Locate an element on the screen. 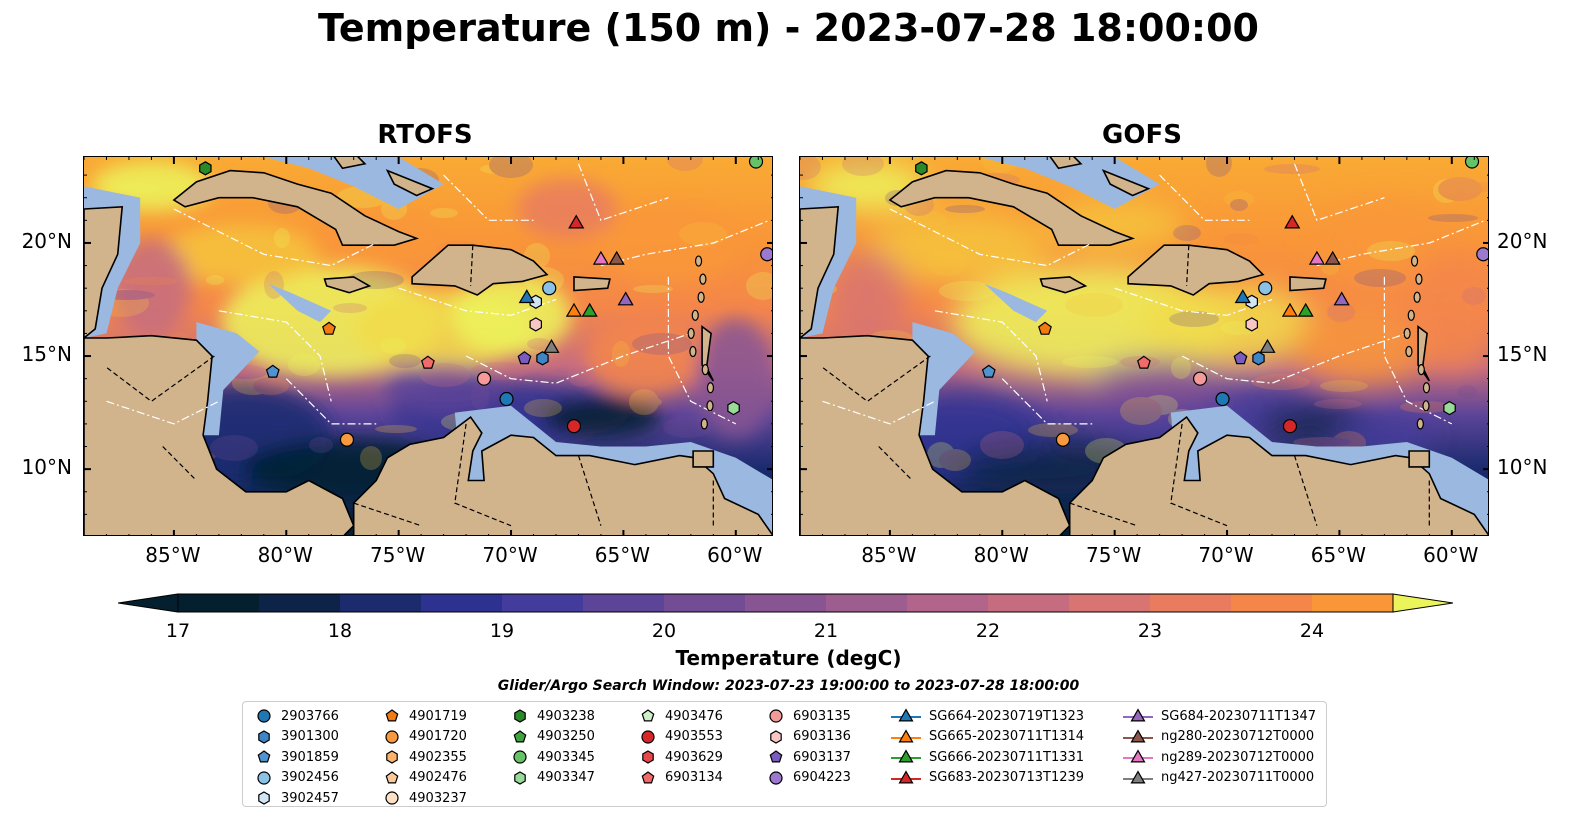 The height and width of the screenshot is (826, 1577). legend-item: SG665-20230711T1314 is located at coordinates (987, 737).